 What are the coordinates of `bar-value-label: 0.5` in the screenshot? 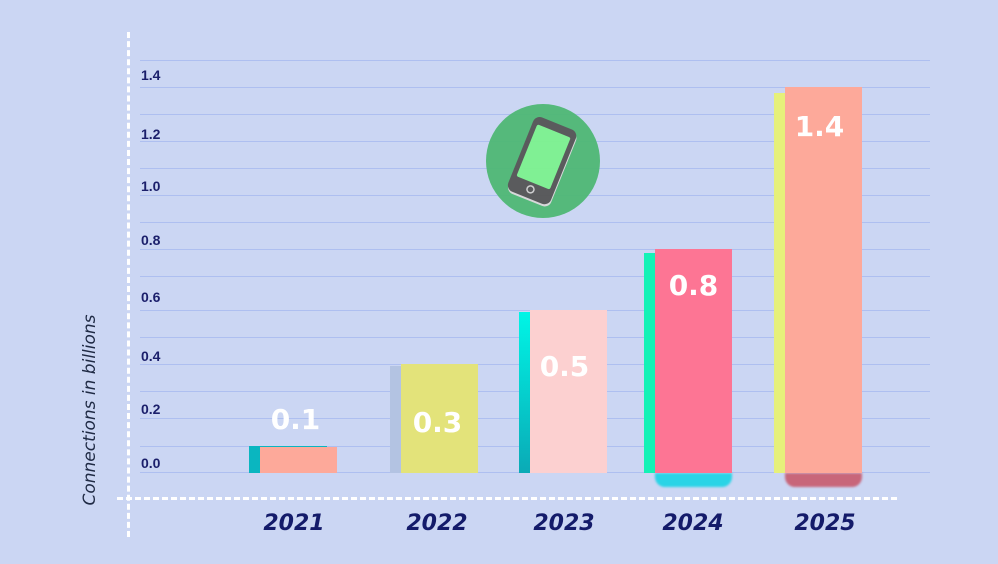 It's located at (564, 366).